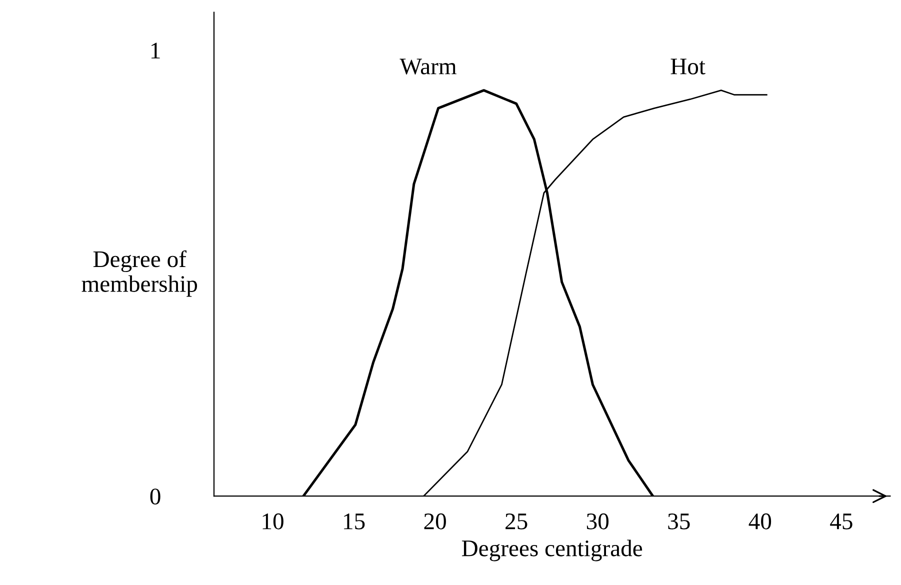 The width and height of the screenshot is (901, 585). What do you see at coordinates (140, 273) in the screenshot?
I see `y-axis-title: Degree of membership` at bounding box center [140, 273].